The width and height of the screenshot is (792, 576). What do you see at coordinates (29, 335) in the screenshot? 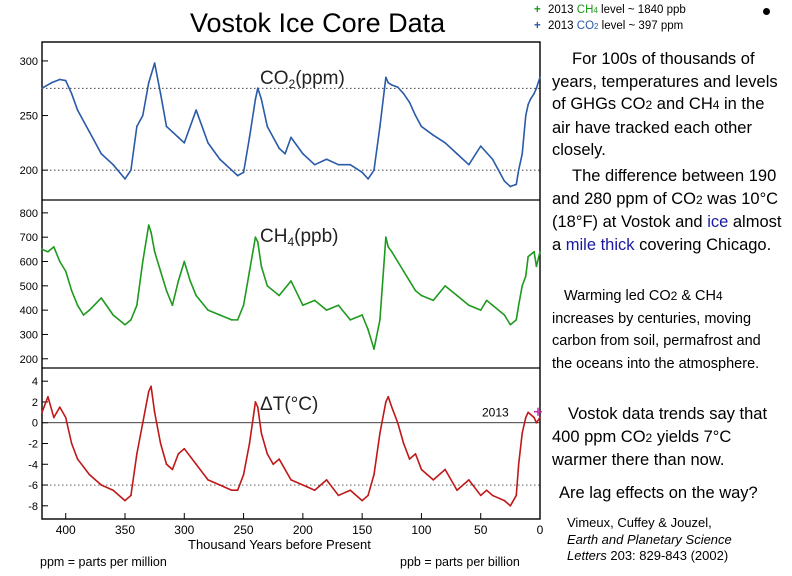
I see `y-tick-label-ch4: 300` at bounding box center [29, 335].